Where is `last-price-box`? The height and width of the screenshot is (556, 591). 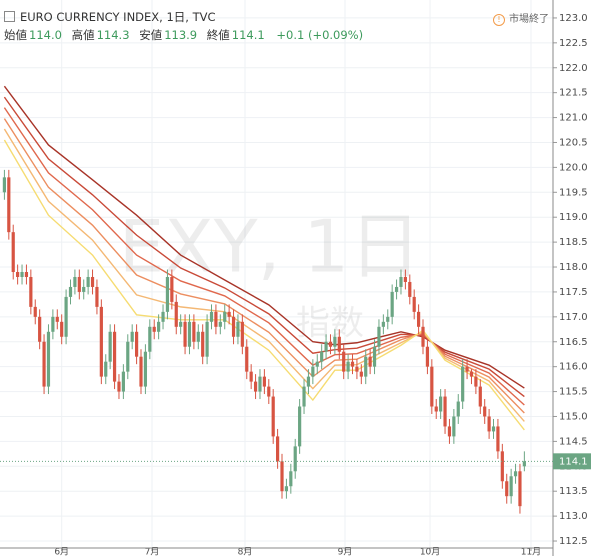 last-price-box is located at coordinates (572, 461).